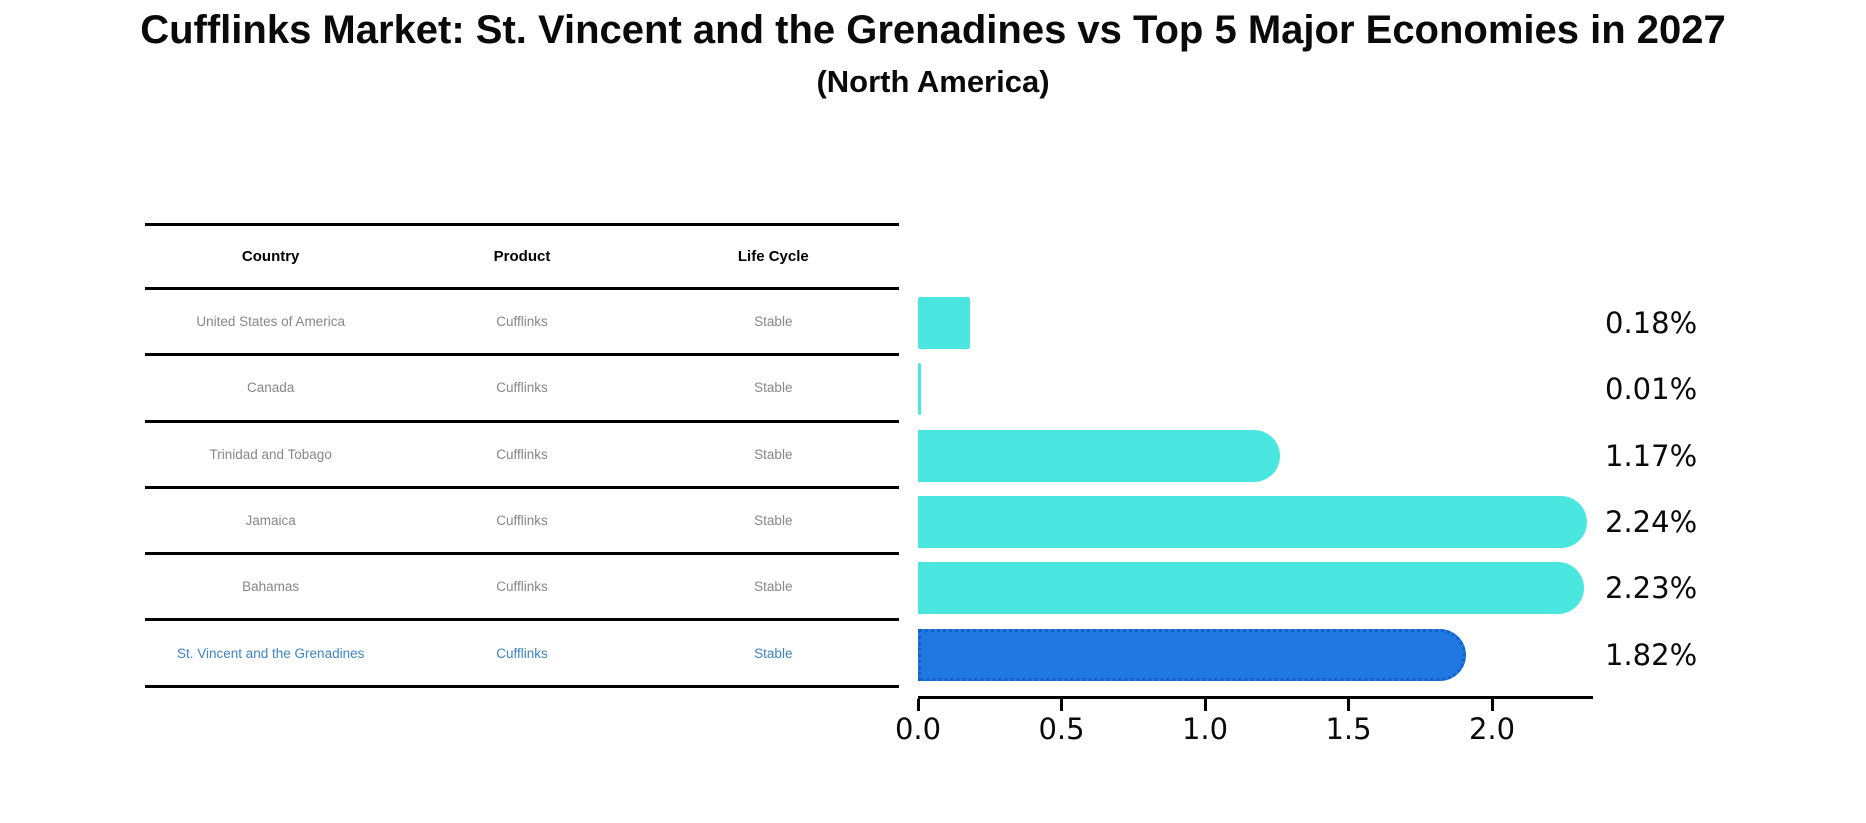  What do you see at coordinates (1651, 588) in the screenshot?
I see `value-label: 2.23%` at bounding box center [1651, 588].